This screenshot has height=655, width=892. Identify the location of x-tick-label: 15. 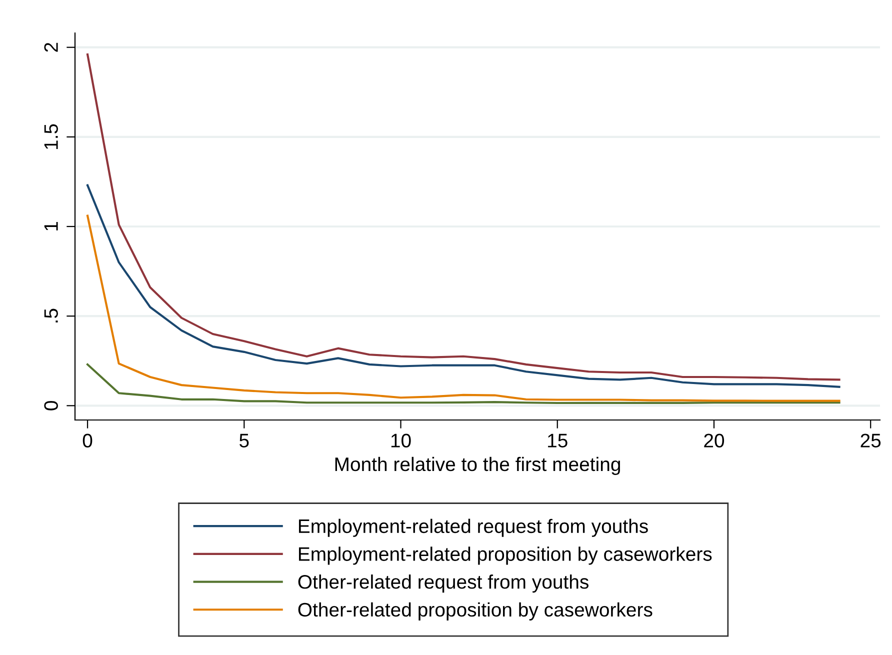
(558, 441).